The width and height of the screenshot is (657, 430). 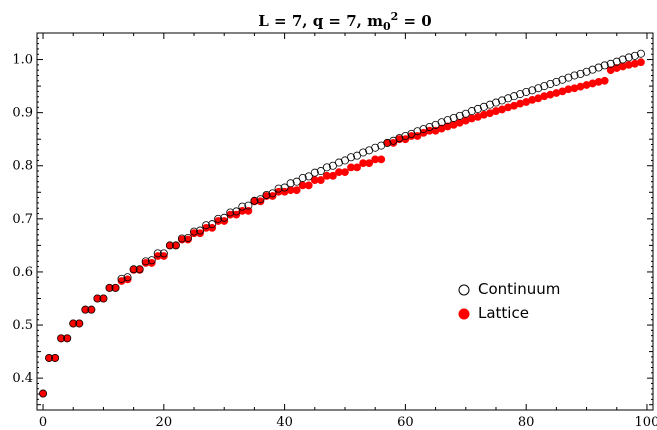 What do you see at coordinates (387, 26) in the screenshot?
I see `chart-title-subscript: 0` at bounding box center [387, 26].